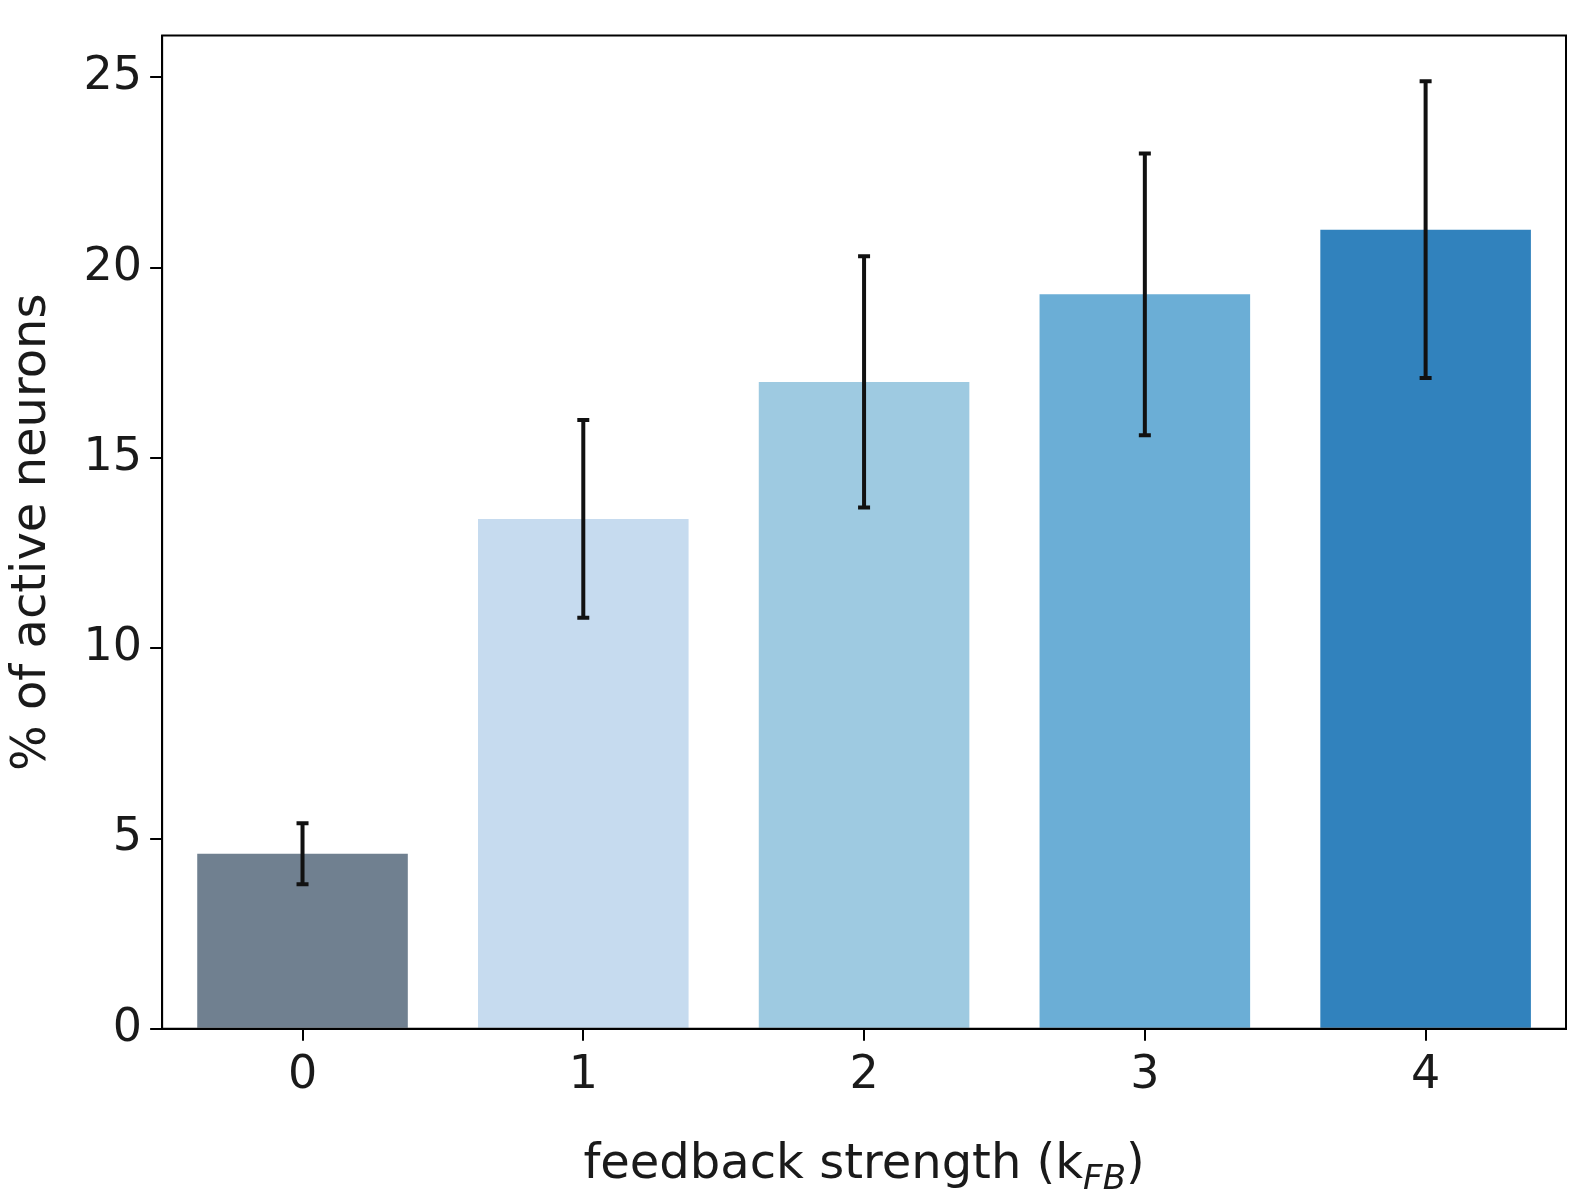 This screenshot has height=1197, width=1575. What do you see at coordinates (113, 263) in the screenshot?
I see `y-tick-label: 20` at bounding box center [113, 263].